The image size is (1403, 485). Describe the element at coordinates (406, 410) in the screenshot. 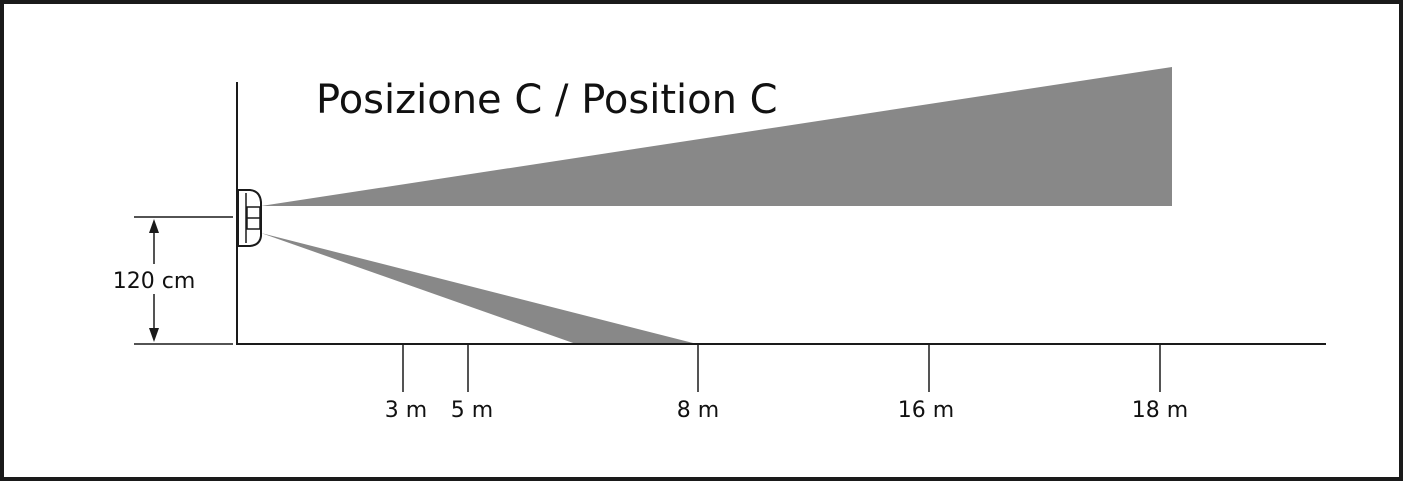

I see `distance-label-3m: 3 m` at that location.